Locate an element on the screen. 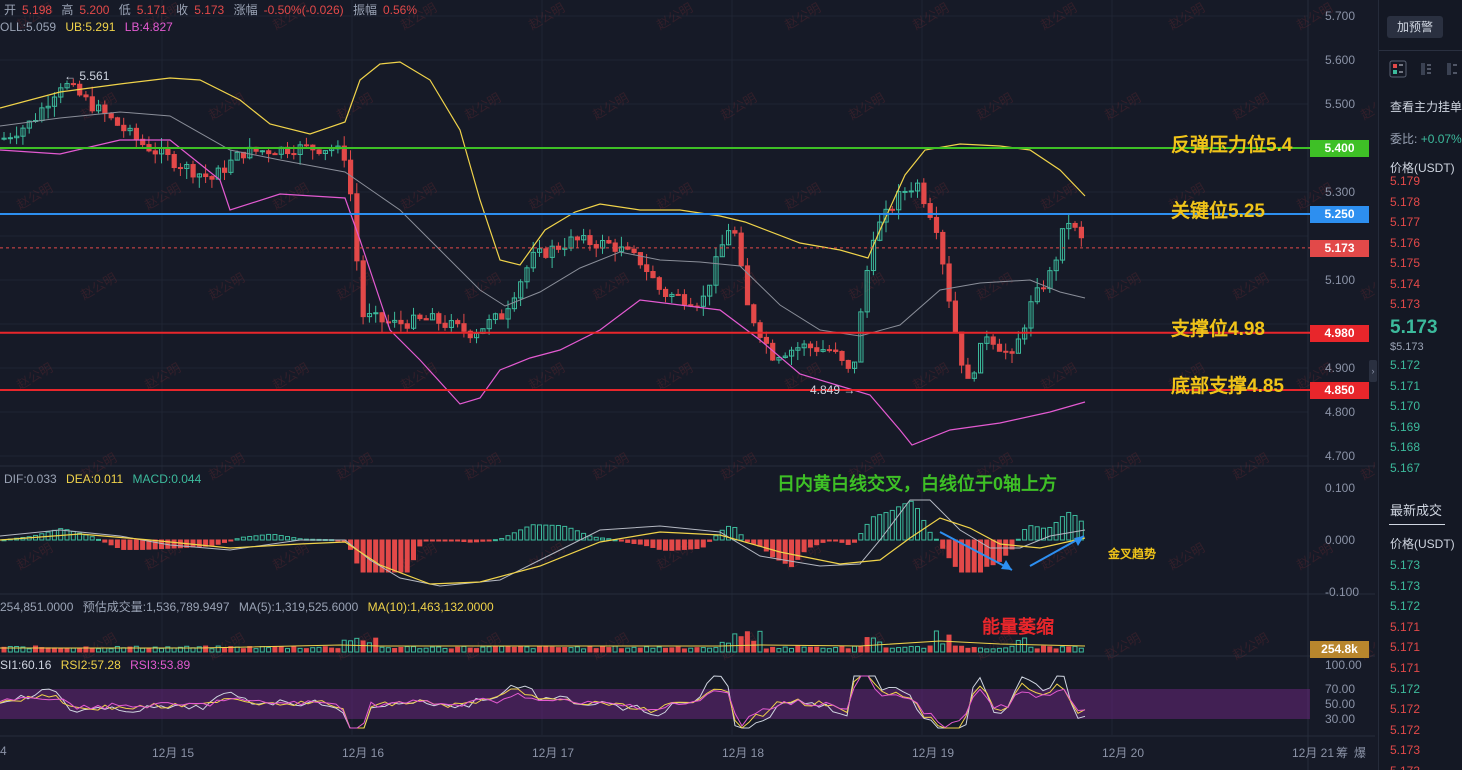 Image resolution: width=1462 pixels, height=770 pixels. macd-annotation: 日内黄白线交叉，白线位于0轴上方 is located at coordinates (917, 484).